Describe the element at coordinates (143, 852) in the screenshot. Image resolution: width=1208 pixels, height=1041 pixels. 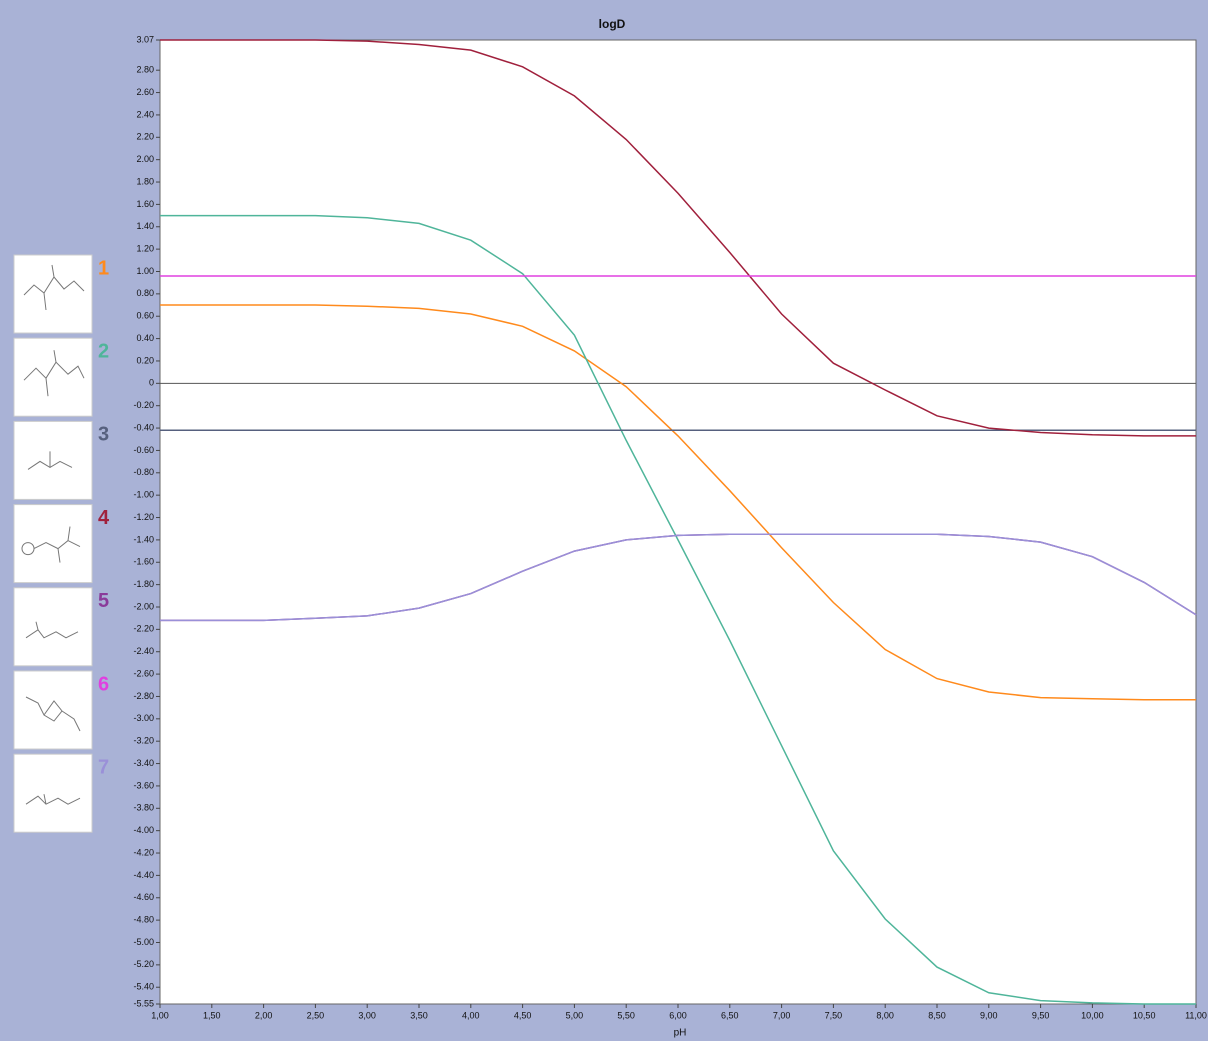
I see `y-tick-label: -4.20` at that location.